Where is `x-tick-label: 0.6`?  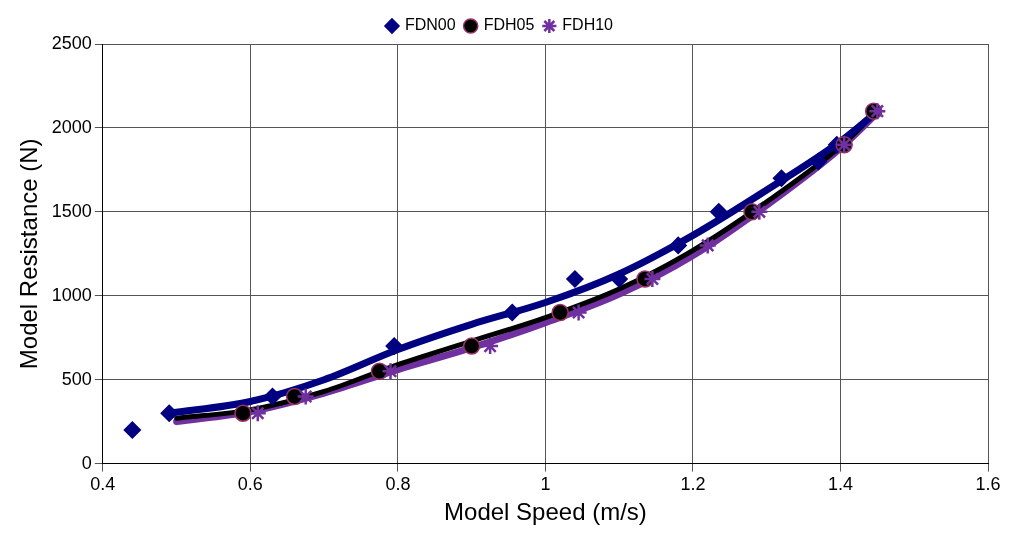 x-tick-label: 0.6 is located at coordinates (250, 484).